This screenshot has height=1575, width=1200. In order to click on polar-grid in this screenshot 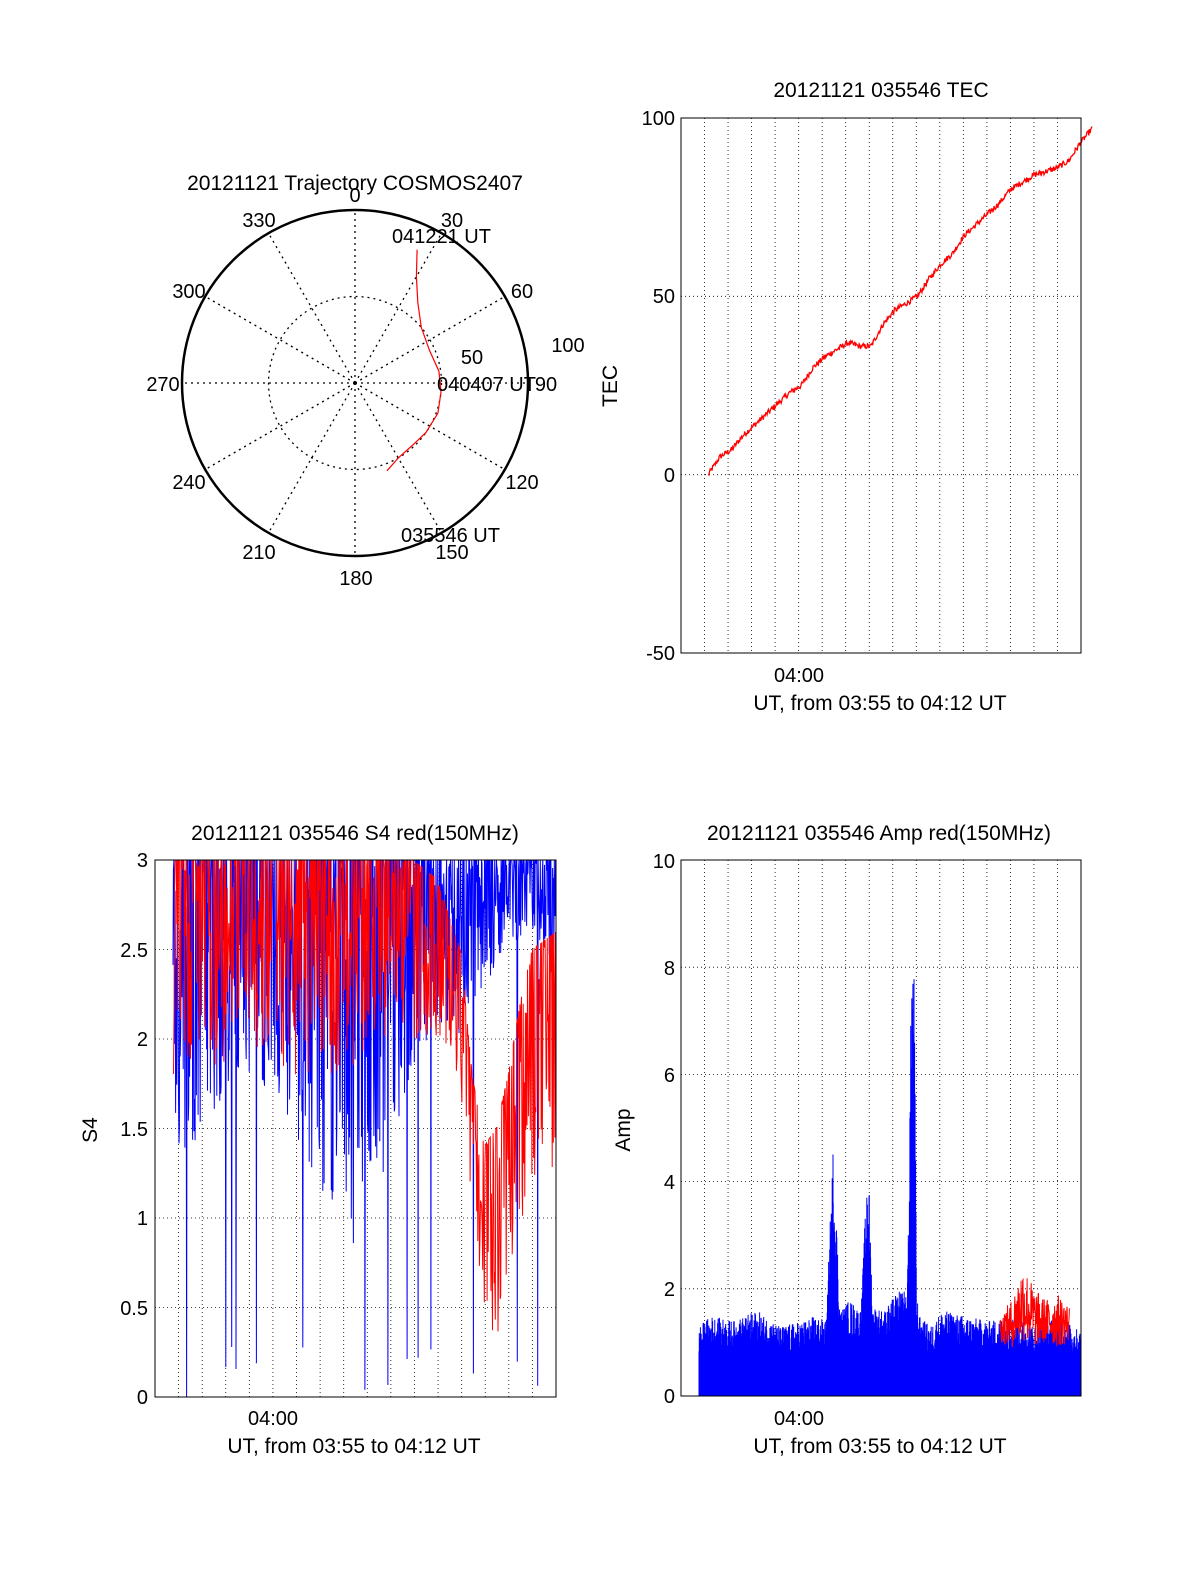, I will do `click(355, 383)`.